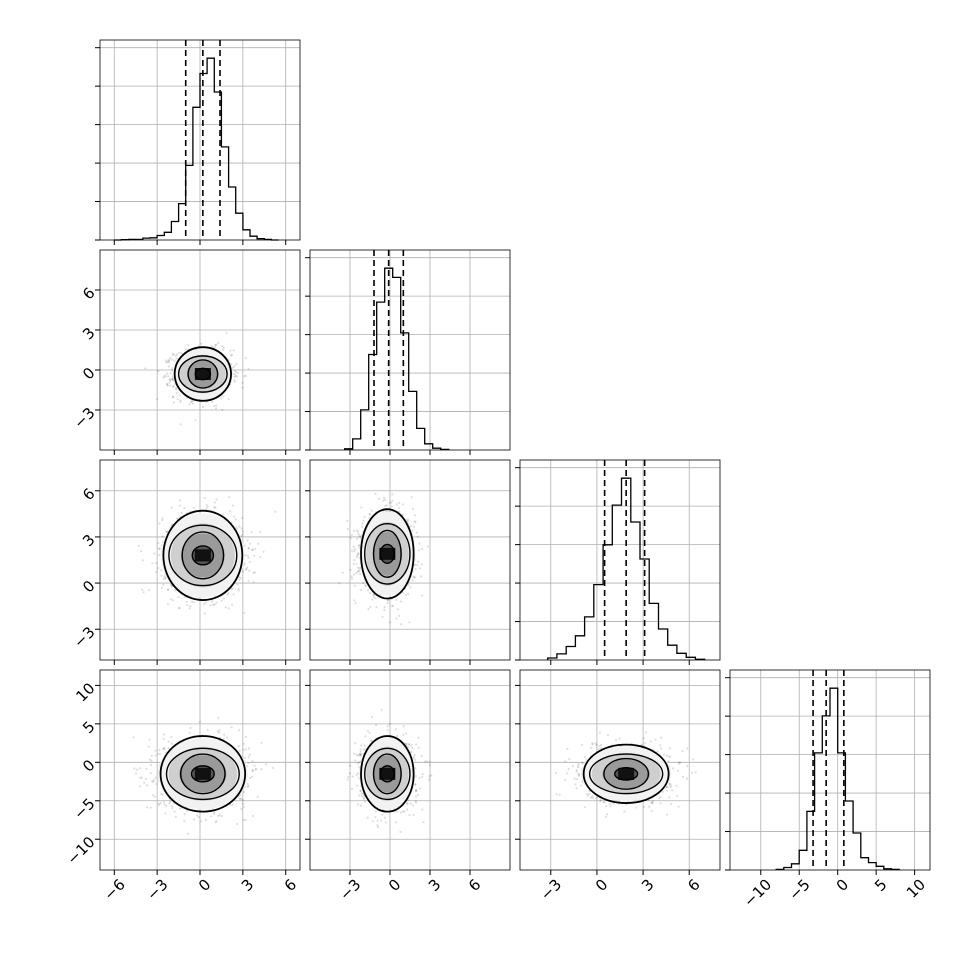 The height and width of the screenshot is (975, 970). What do you see at coordinates (203, 555) in the screenshot?
I see `density-peak` at bounding box center [203, 555].